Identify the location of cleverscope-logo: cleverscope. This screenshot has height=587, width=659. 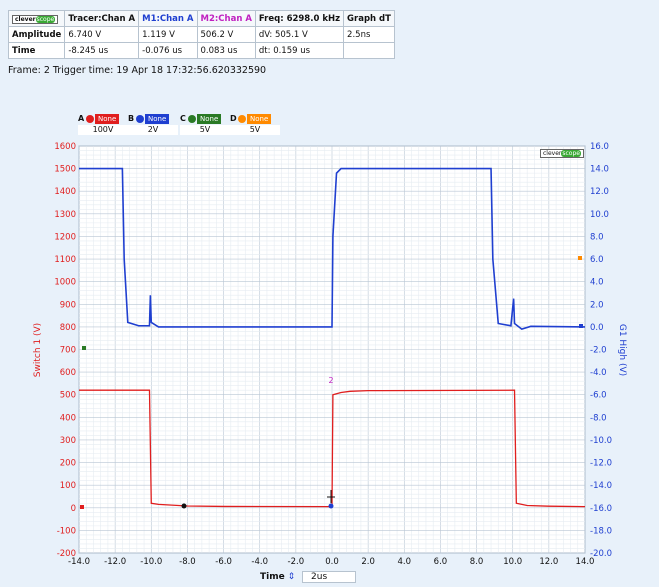
(35, 19).